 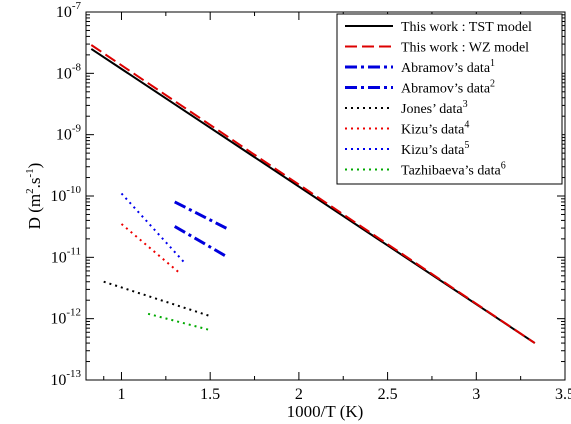 I want to click on x-tick-label: 3.5, so click(x=563, y=394).